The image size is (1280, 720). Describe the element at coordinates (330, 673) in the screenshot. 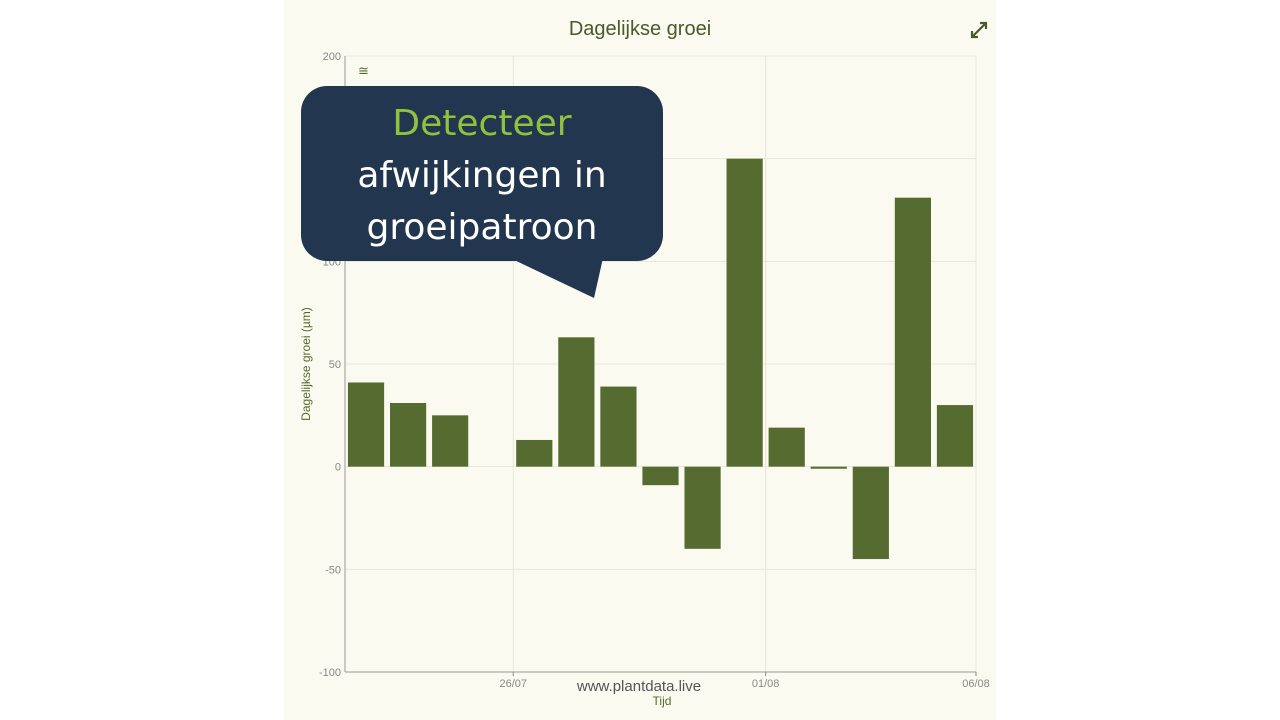

I see `y-tick-label: -100` at that location.